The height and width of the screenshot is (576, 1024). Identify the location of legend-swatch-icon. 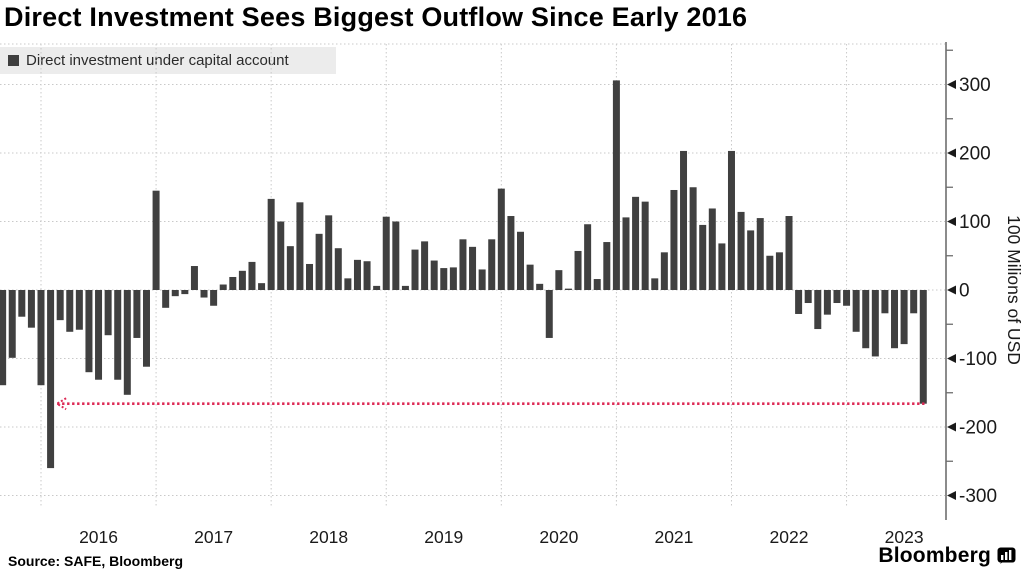
(13, 60).